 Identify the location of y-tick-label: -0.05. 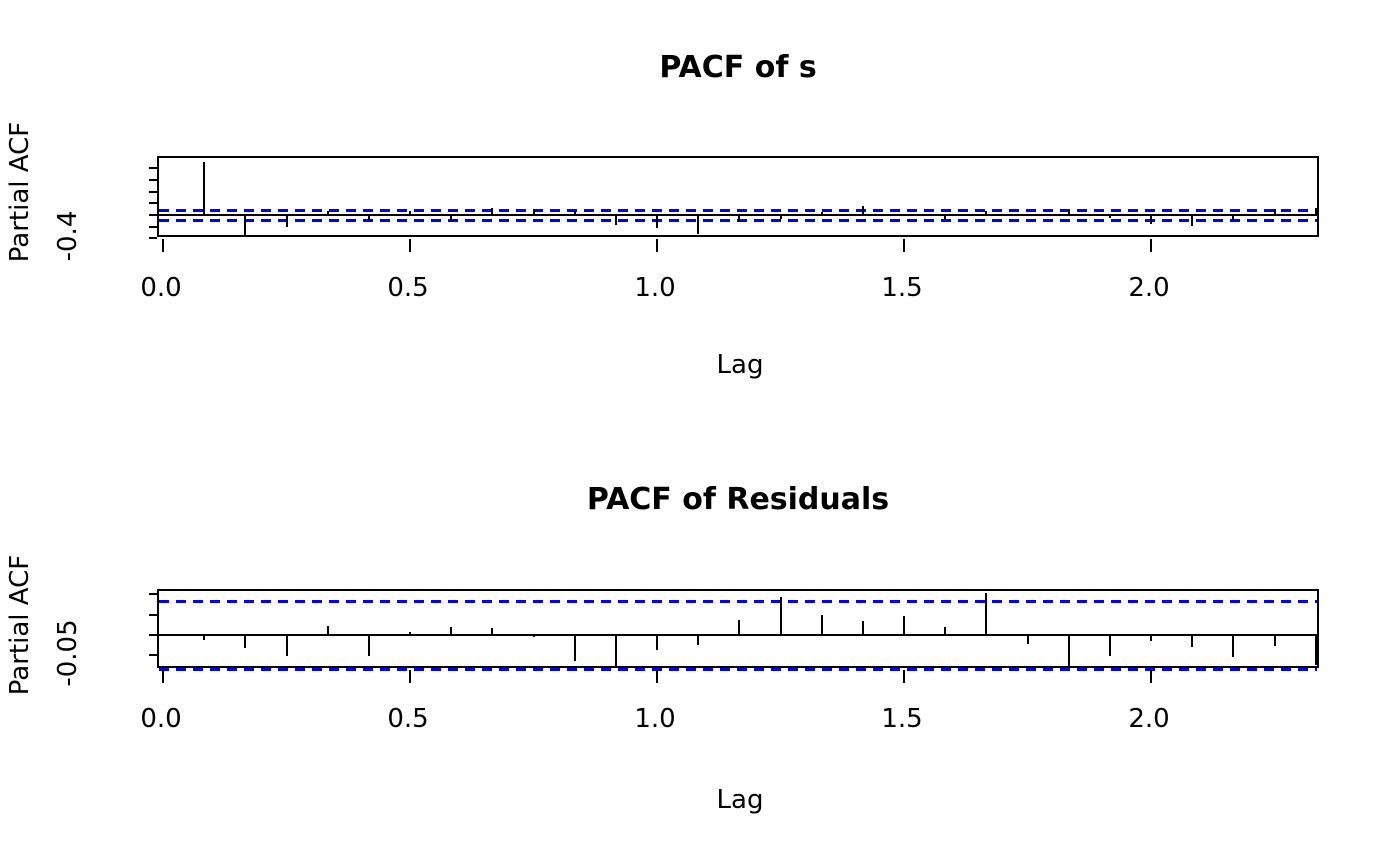
(68, 653).